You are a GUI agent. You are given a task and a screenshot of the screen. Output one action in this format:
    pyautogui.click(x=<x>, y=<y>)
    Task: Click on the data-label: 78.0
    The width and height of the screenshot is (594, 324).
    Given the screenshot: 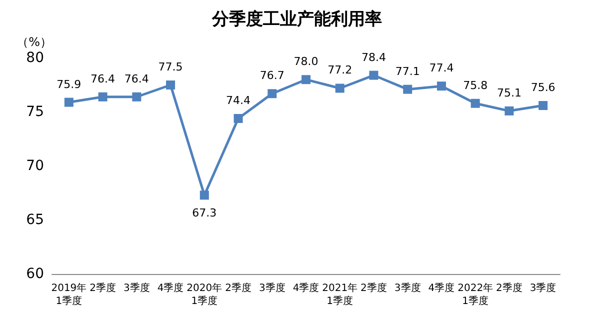 What is the action you would take?
    pyautogui.click(x=306, y=61)
    